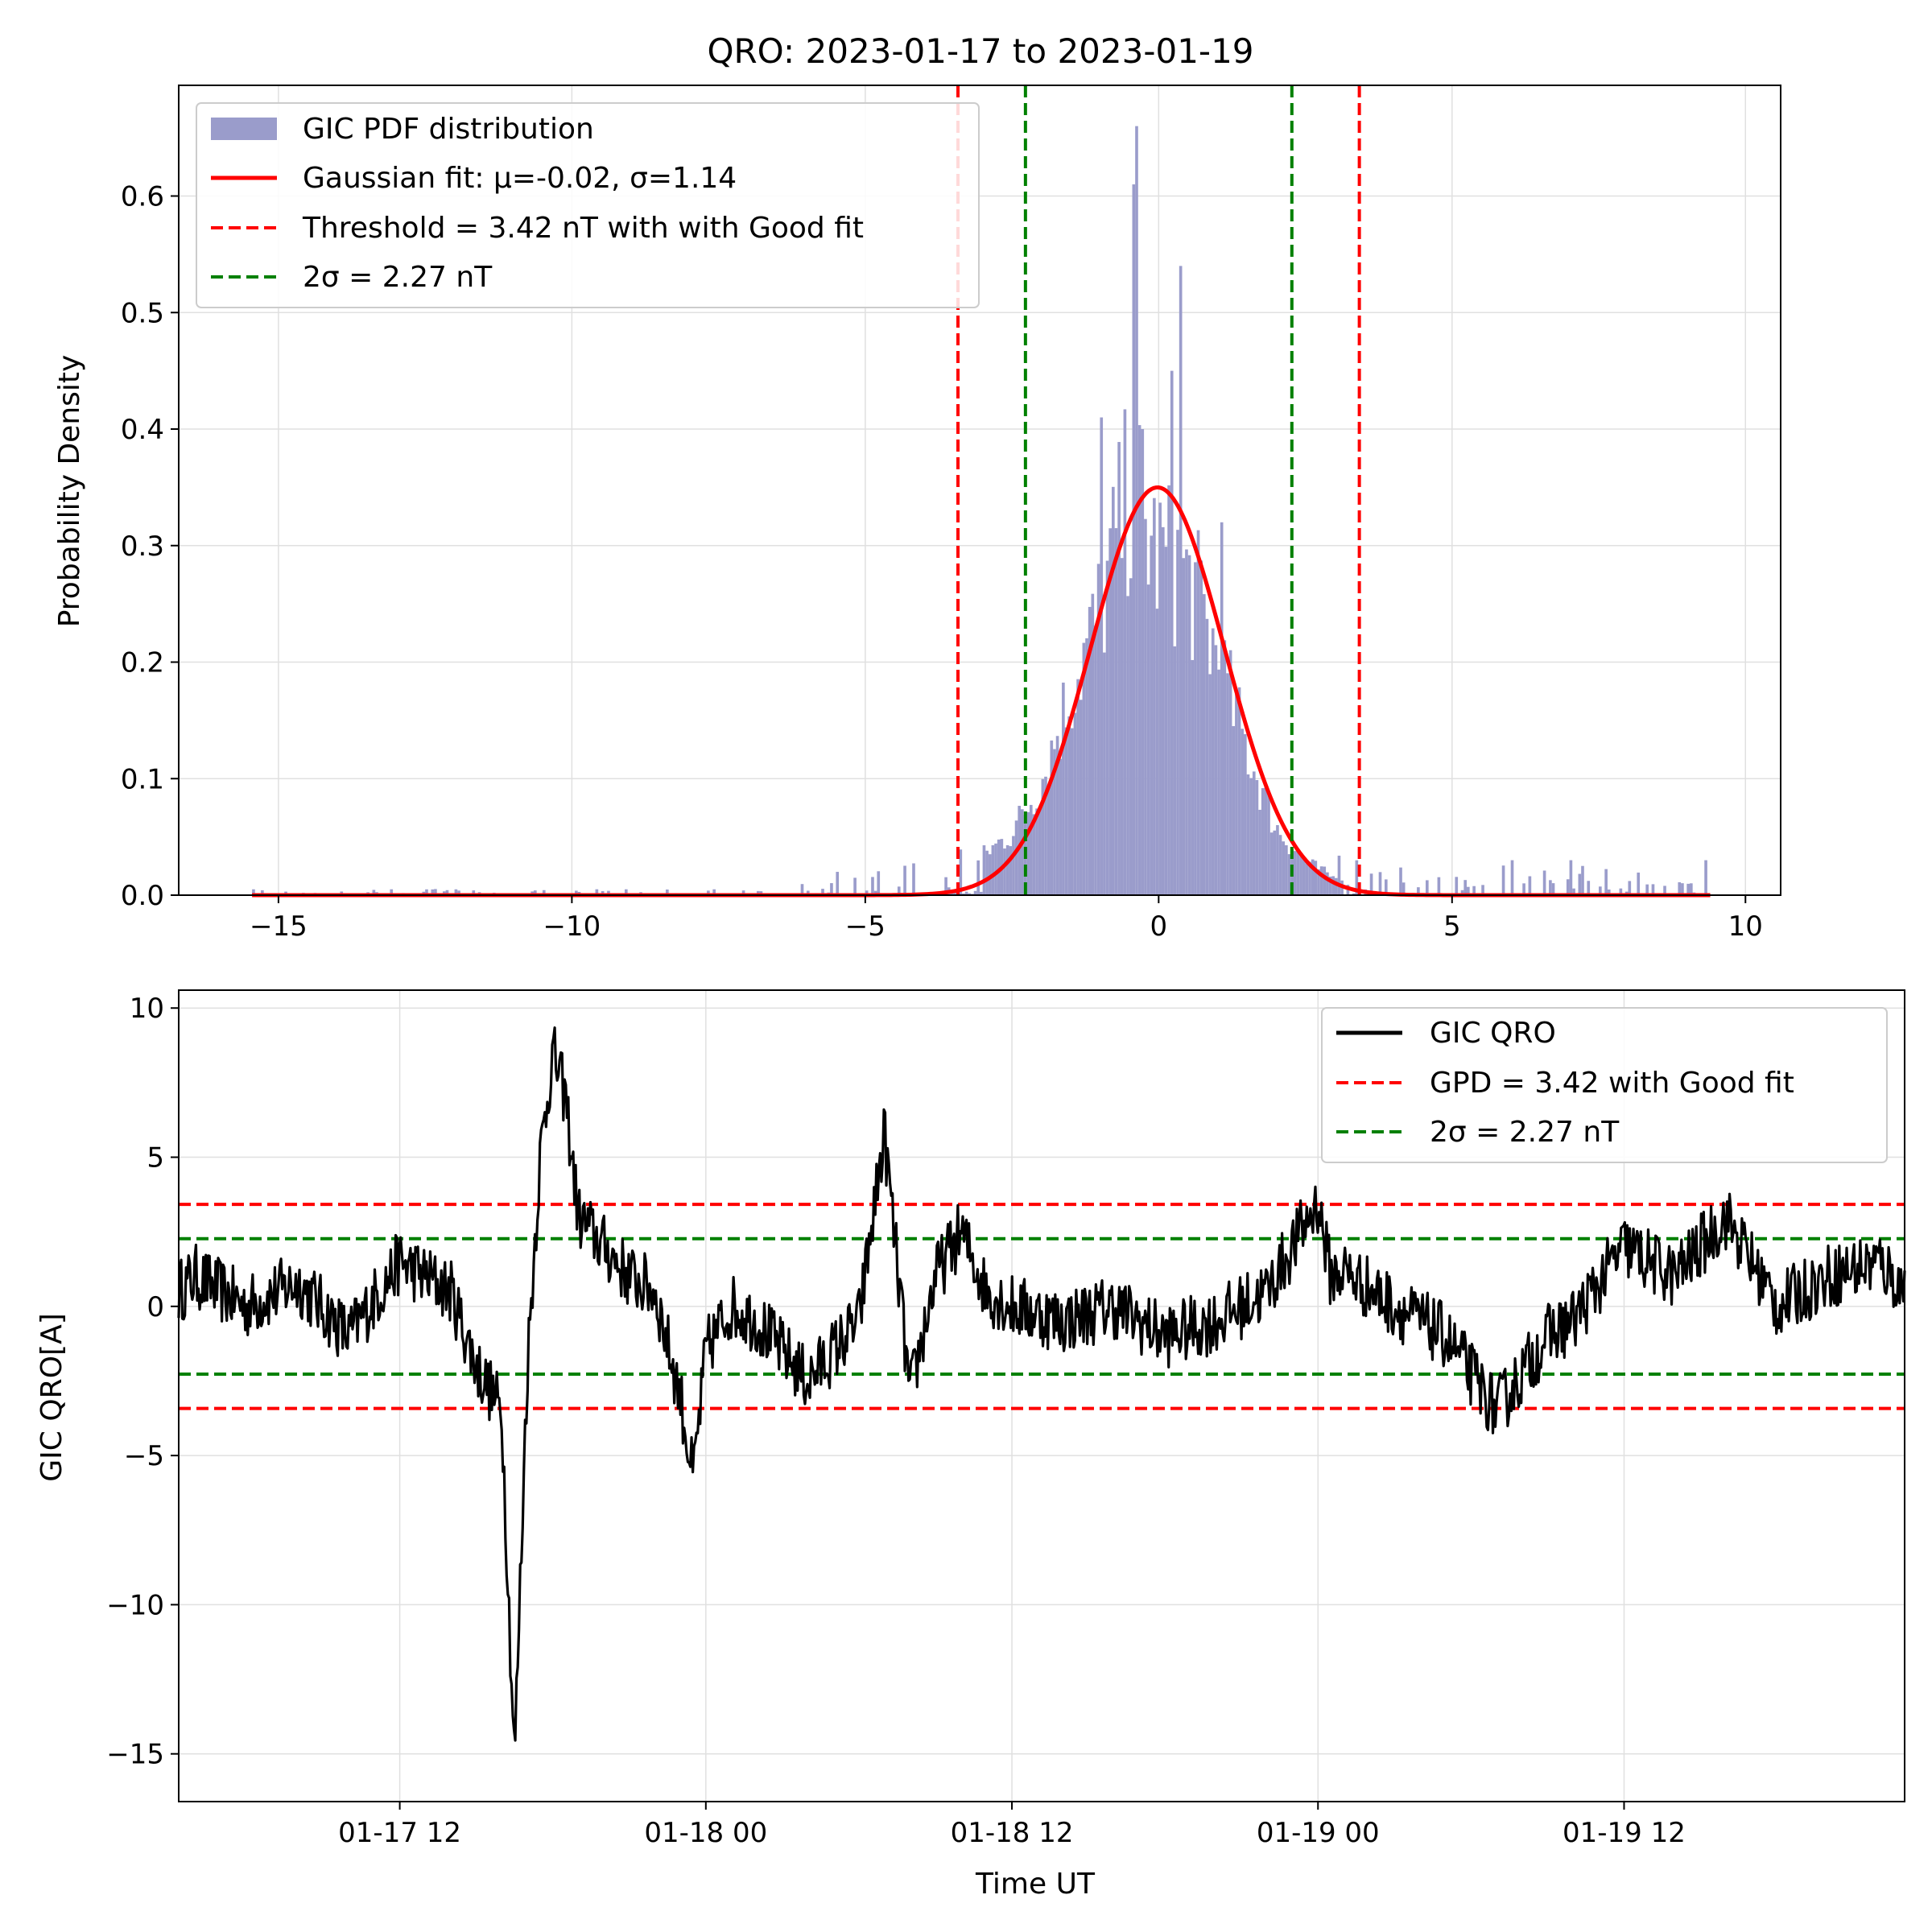 The width and height of the screenshot is (1932, 1932). What do you see at coordinates (147, 1009) in the screenshot?
I see `y-tick-label: 10` at bounding box center [147, 1009].